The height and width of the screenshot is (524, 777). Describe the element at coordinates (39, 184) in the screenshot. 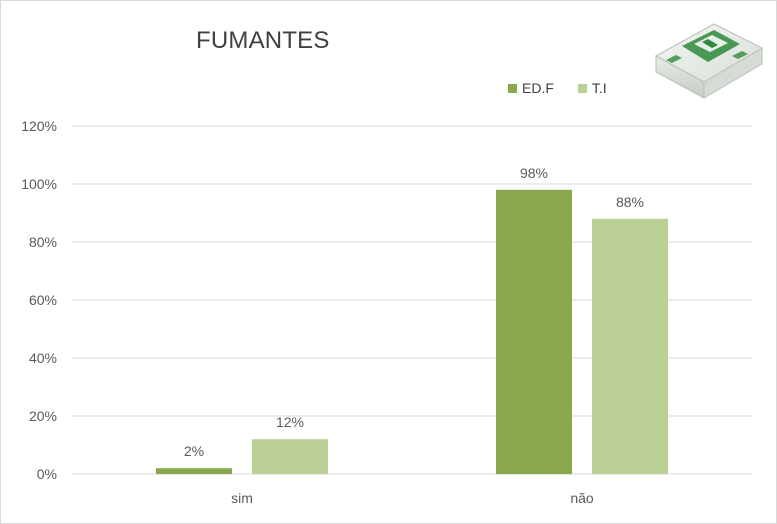

I see `y-tick-label: 100%` at that location.